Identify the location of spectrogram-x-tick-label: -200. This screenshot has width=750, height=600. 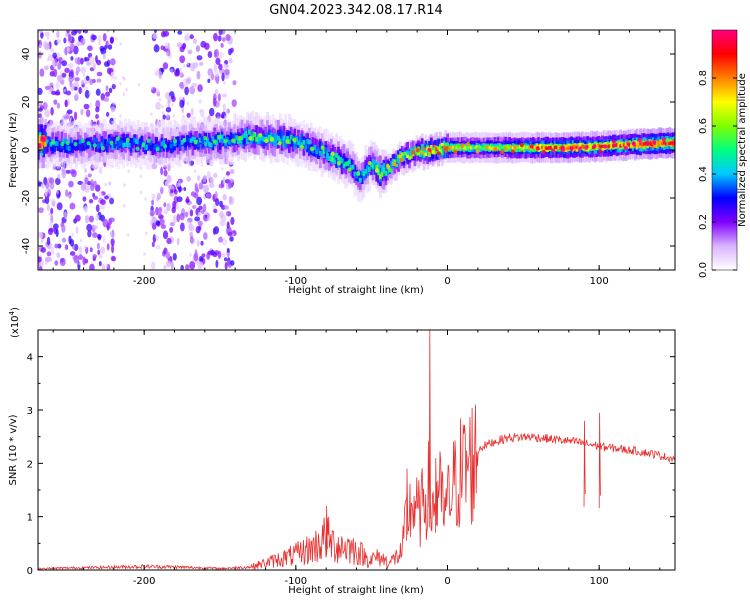
(144, 281).